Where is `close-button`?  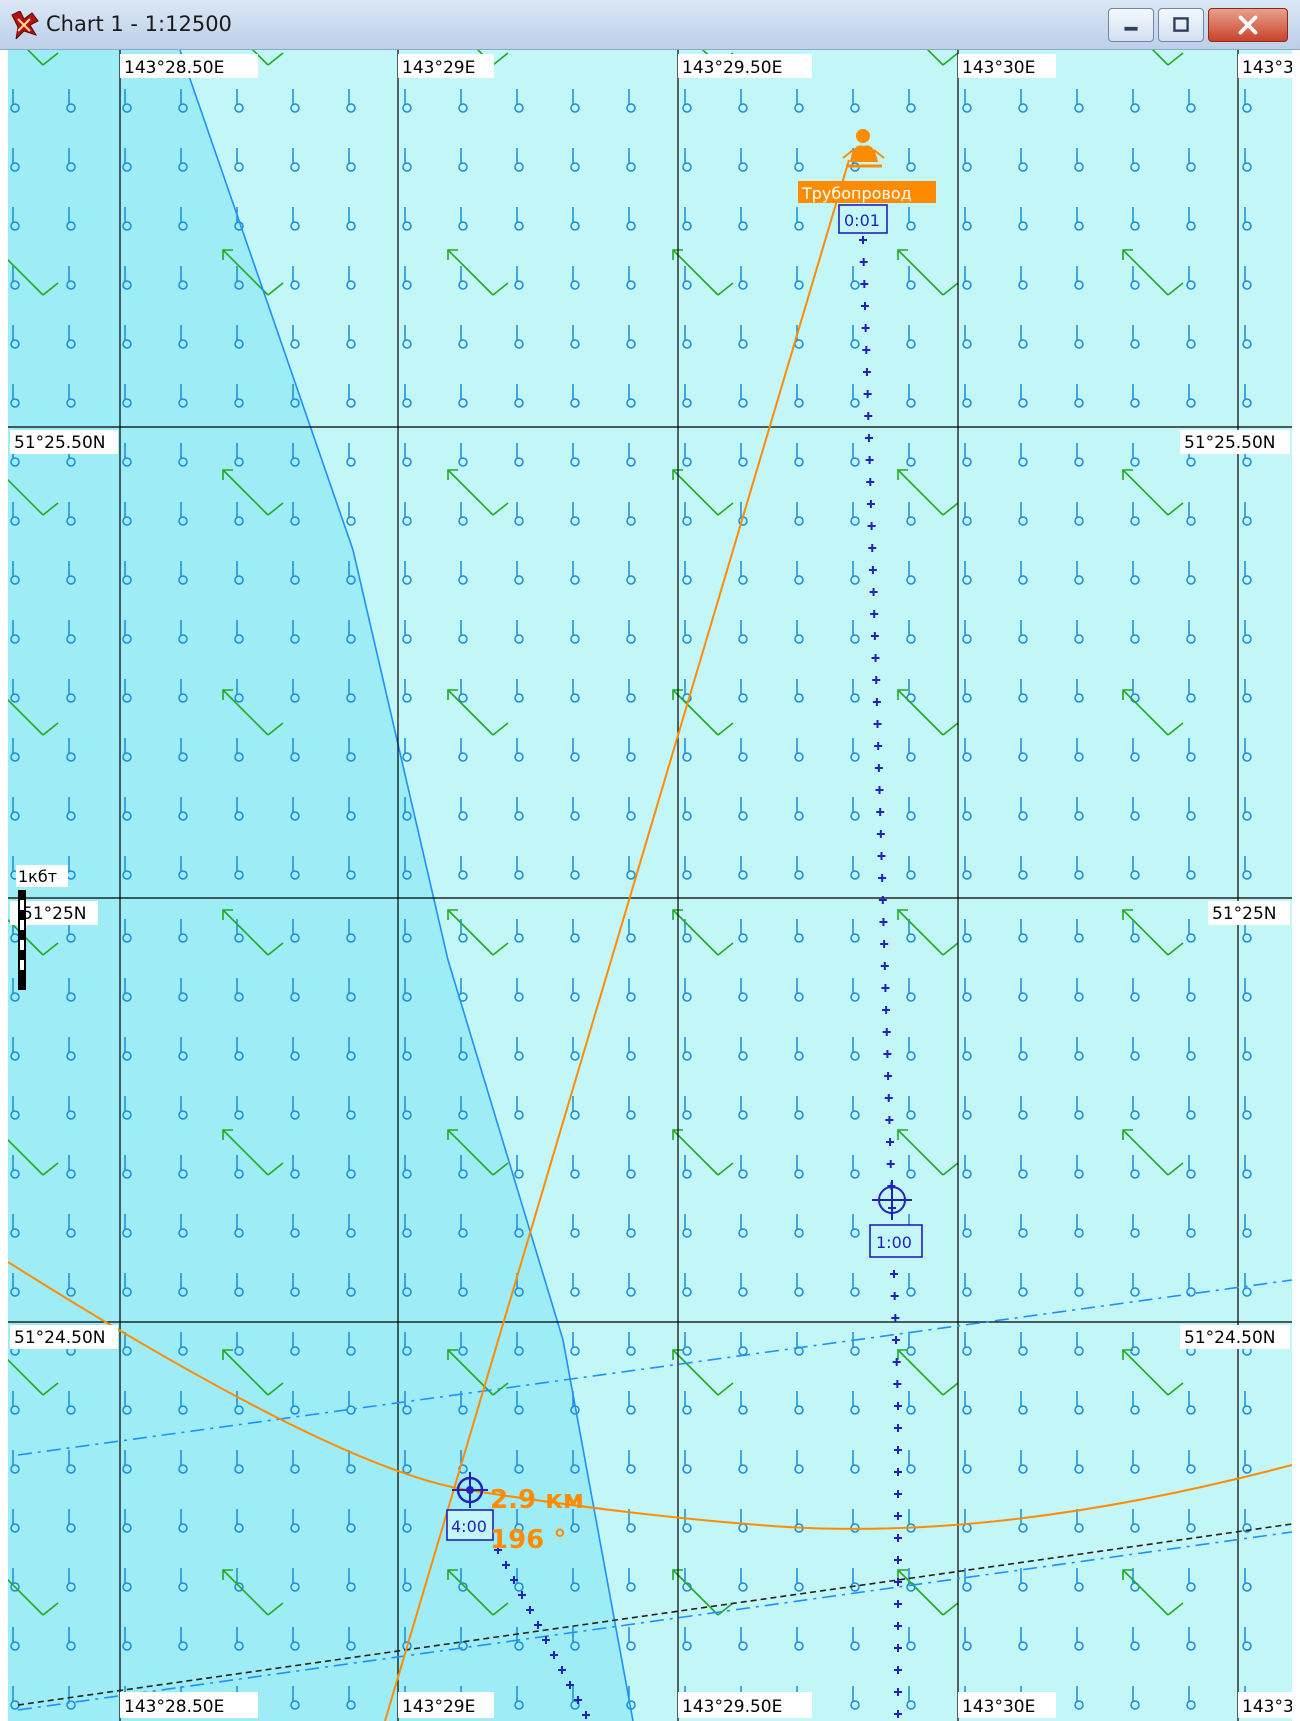 close-button is located at coordinates (1248, 25).